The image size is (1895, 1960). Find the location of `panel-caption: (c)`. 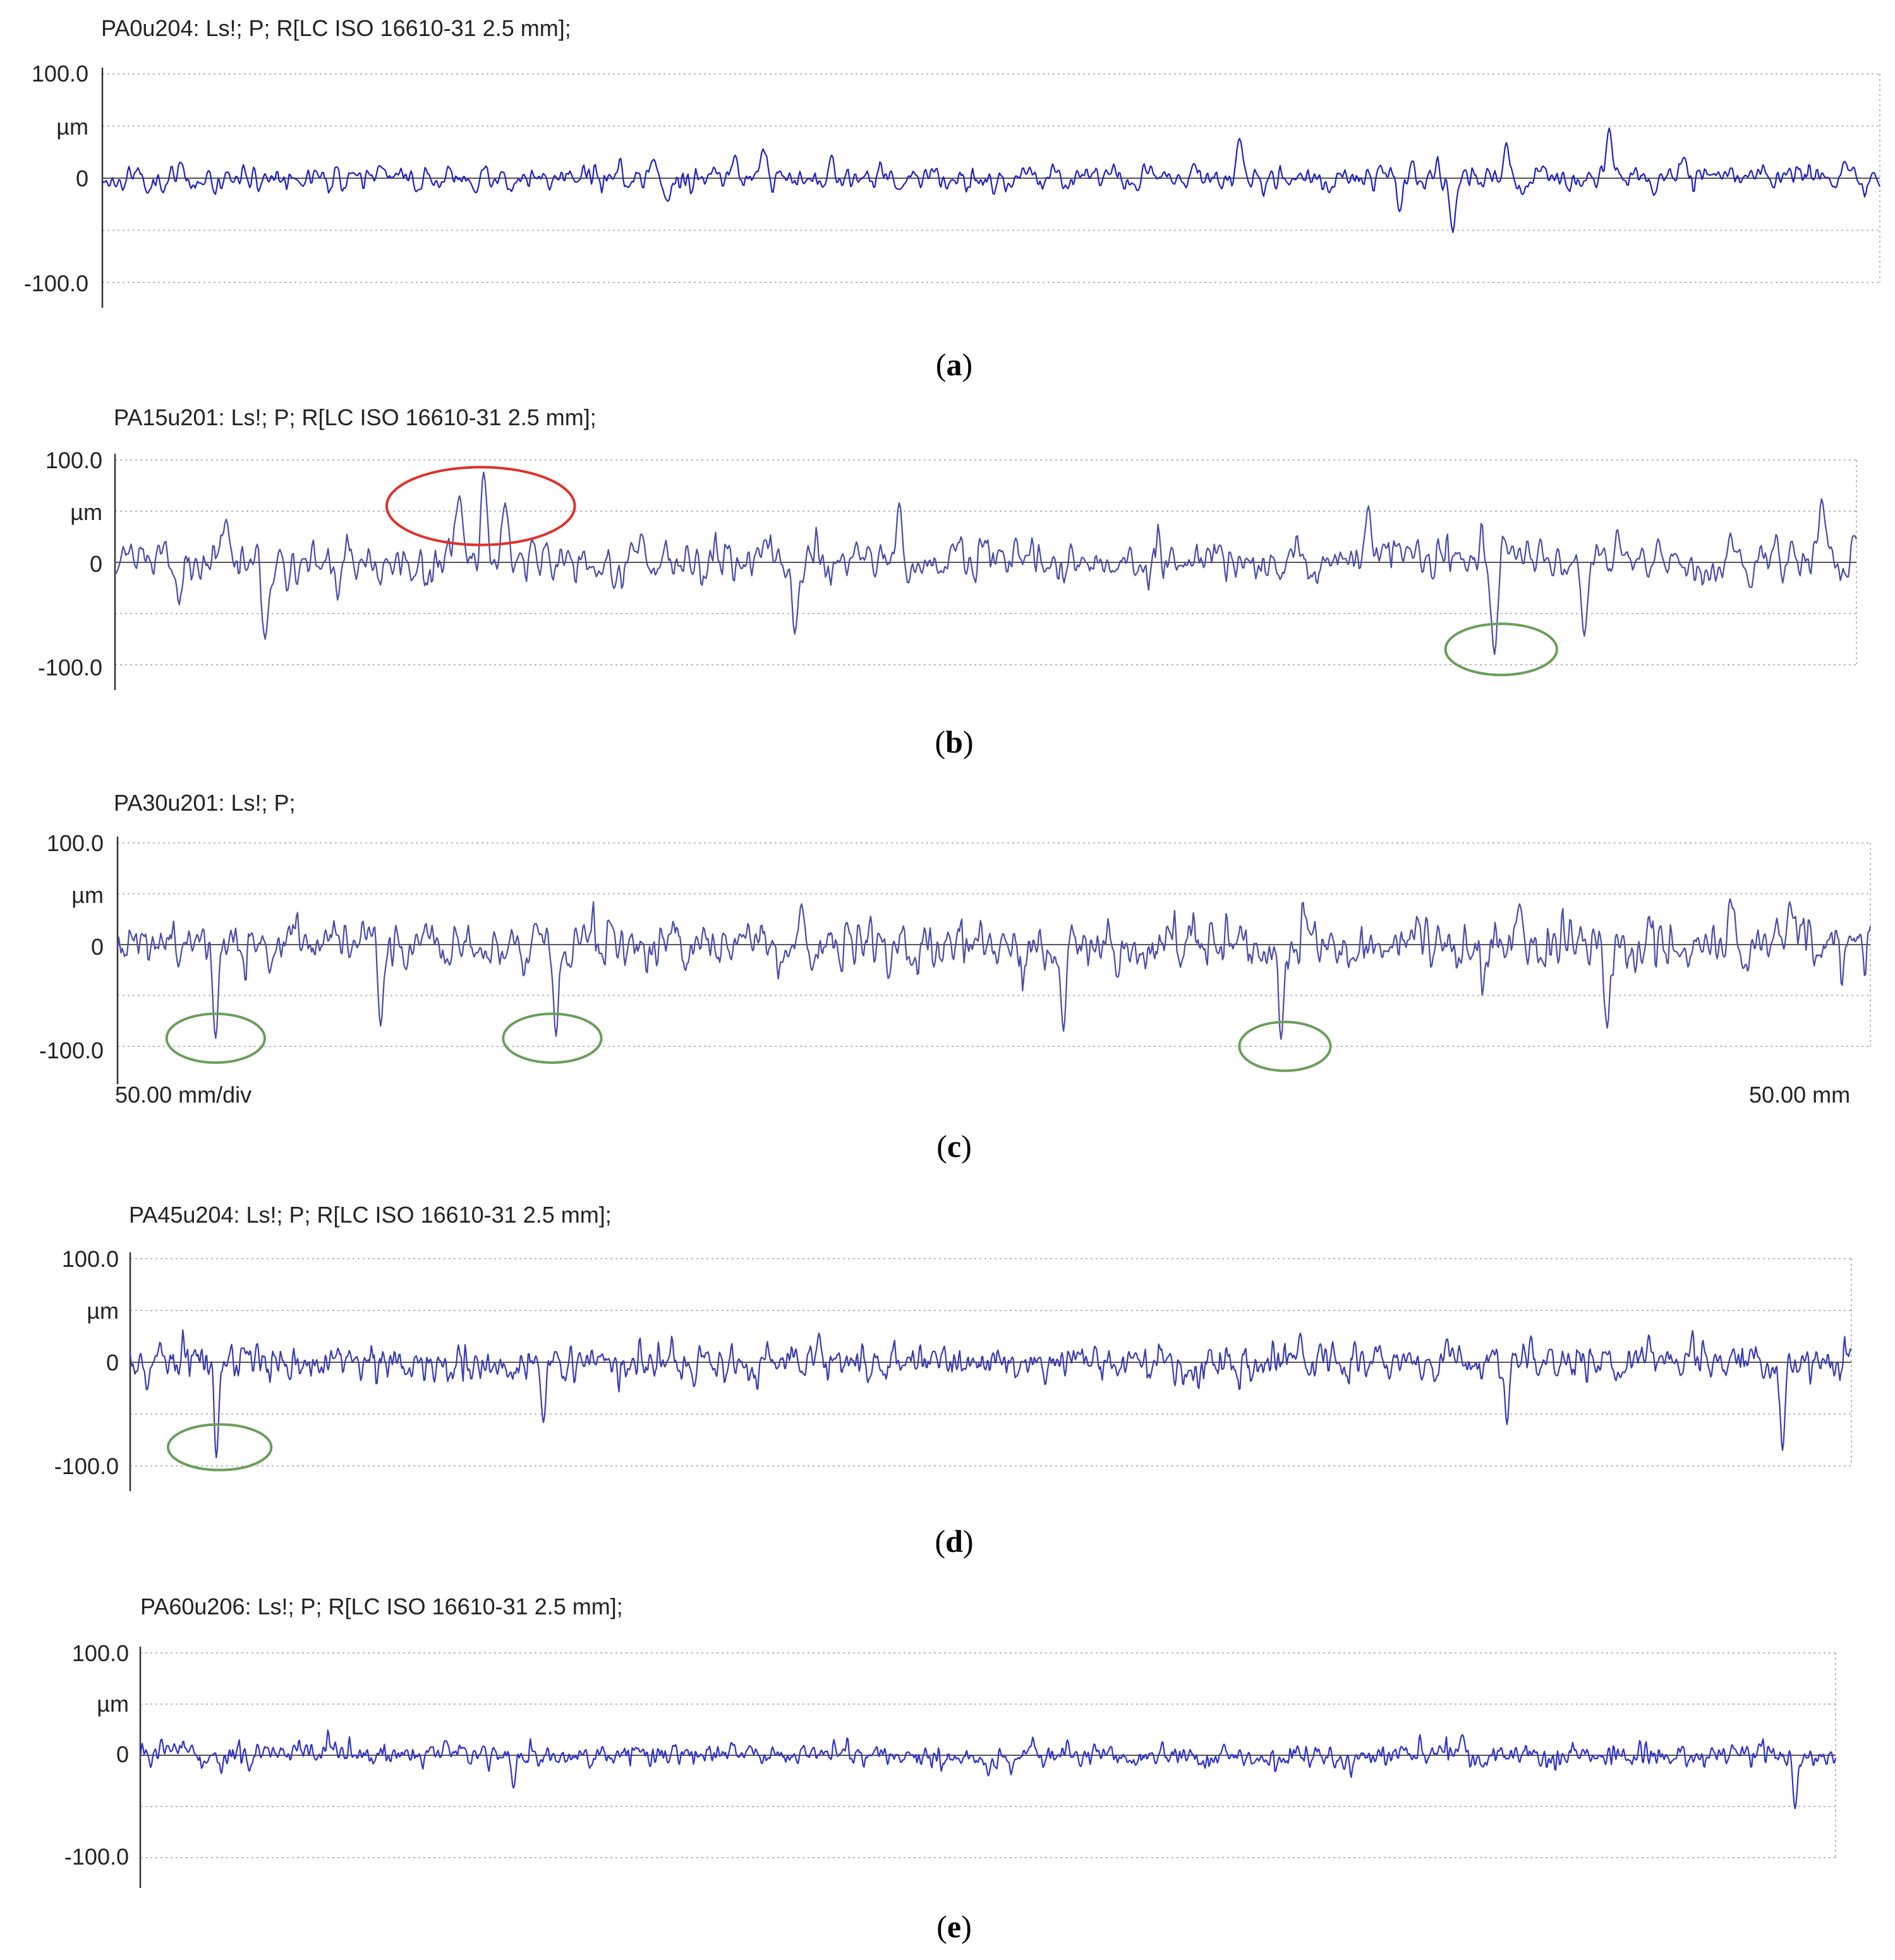

panel-caption: (c) is located at coordinates (954, 1146).